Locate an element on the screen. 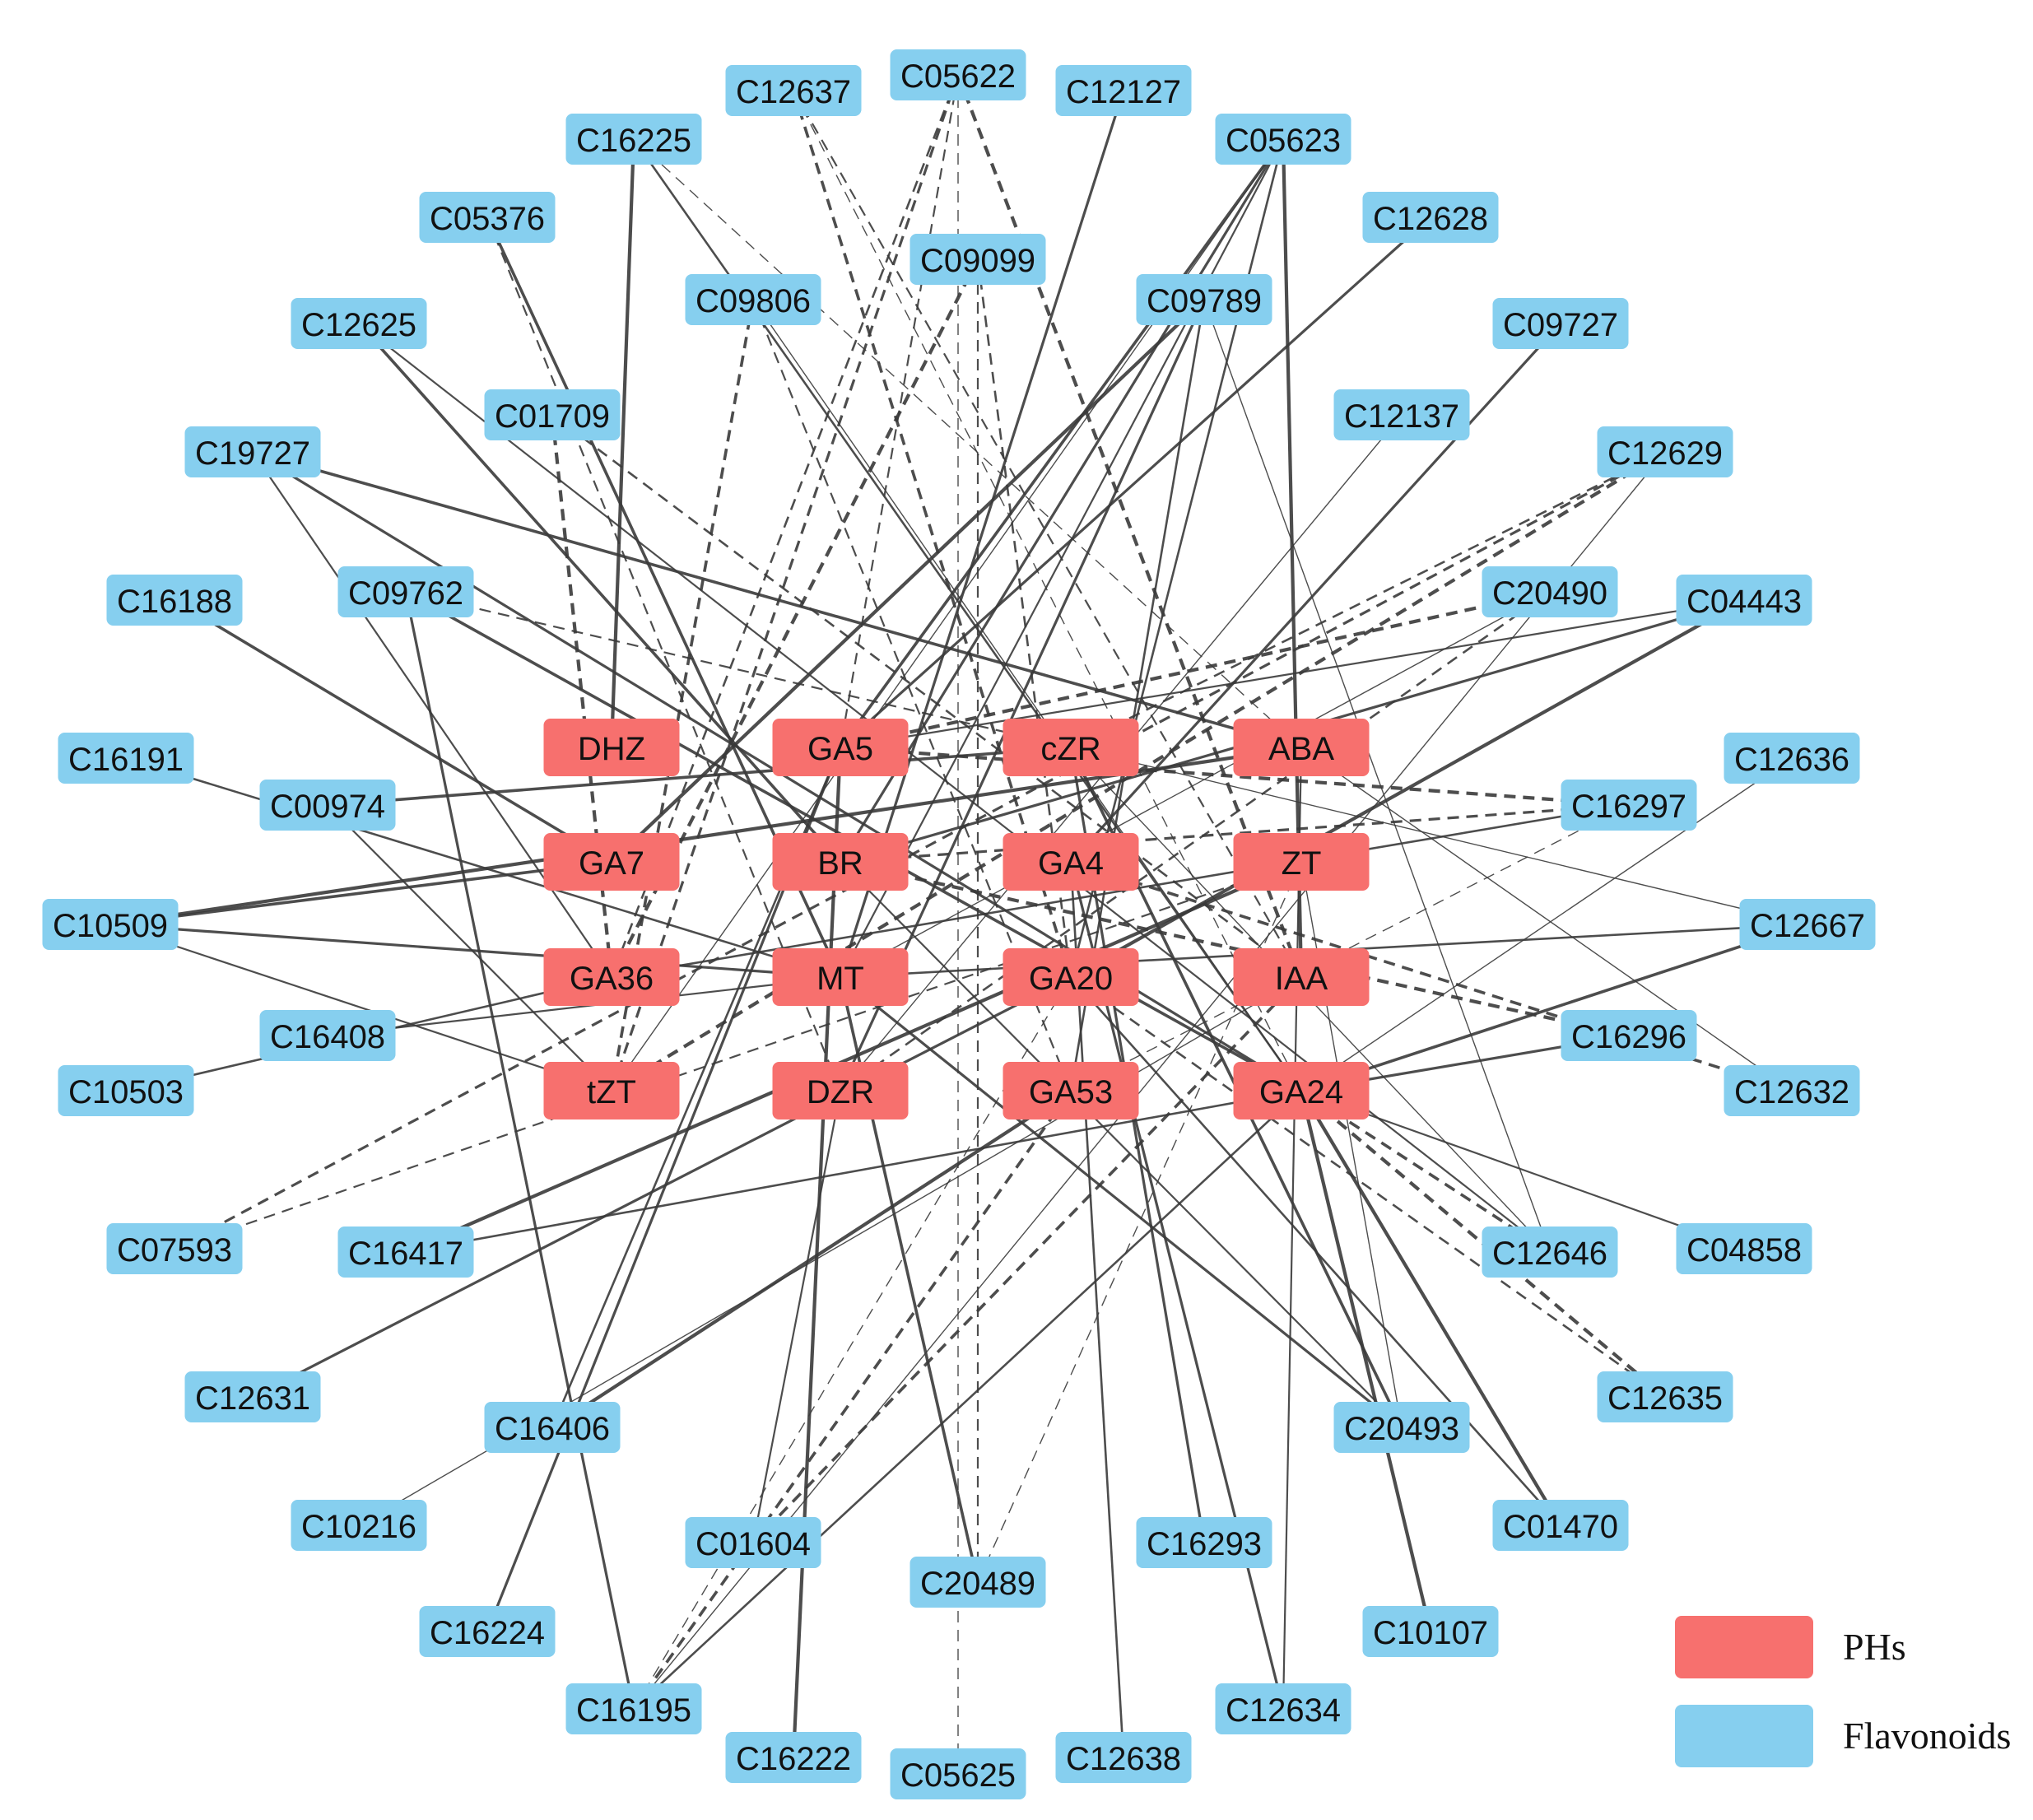 This screenshot has height=1820, width=2033. flavonoid-node-C16417: C16417 is located at coordinates (405, 1252).